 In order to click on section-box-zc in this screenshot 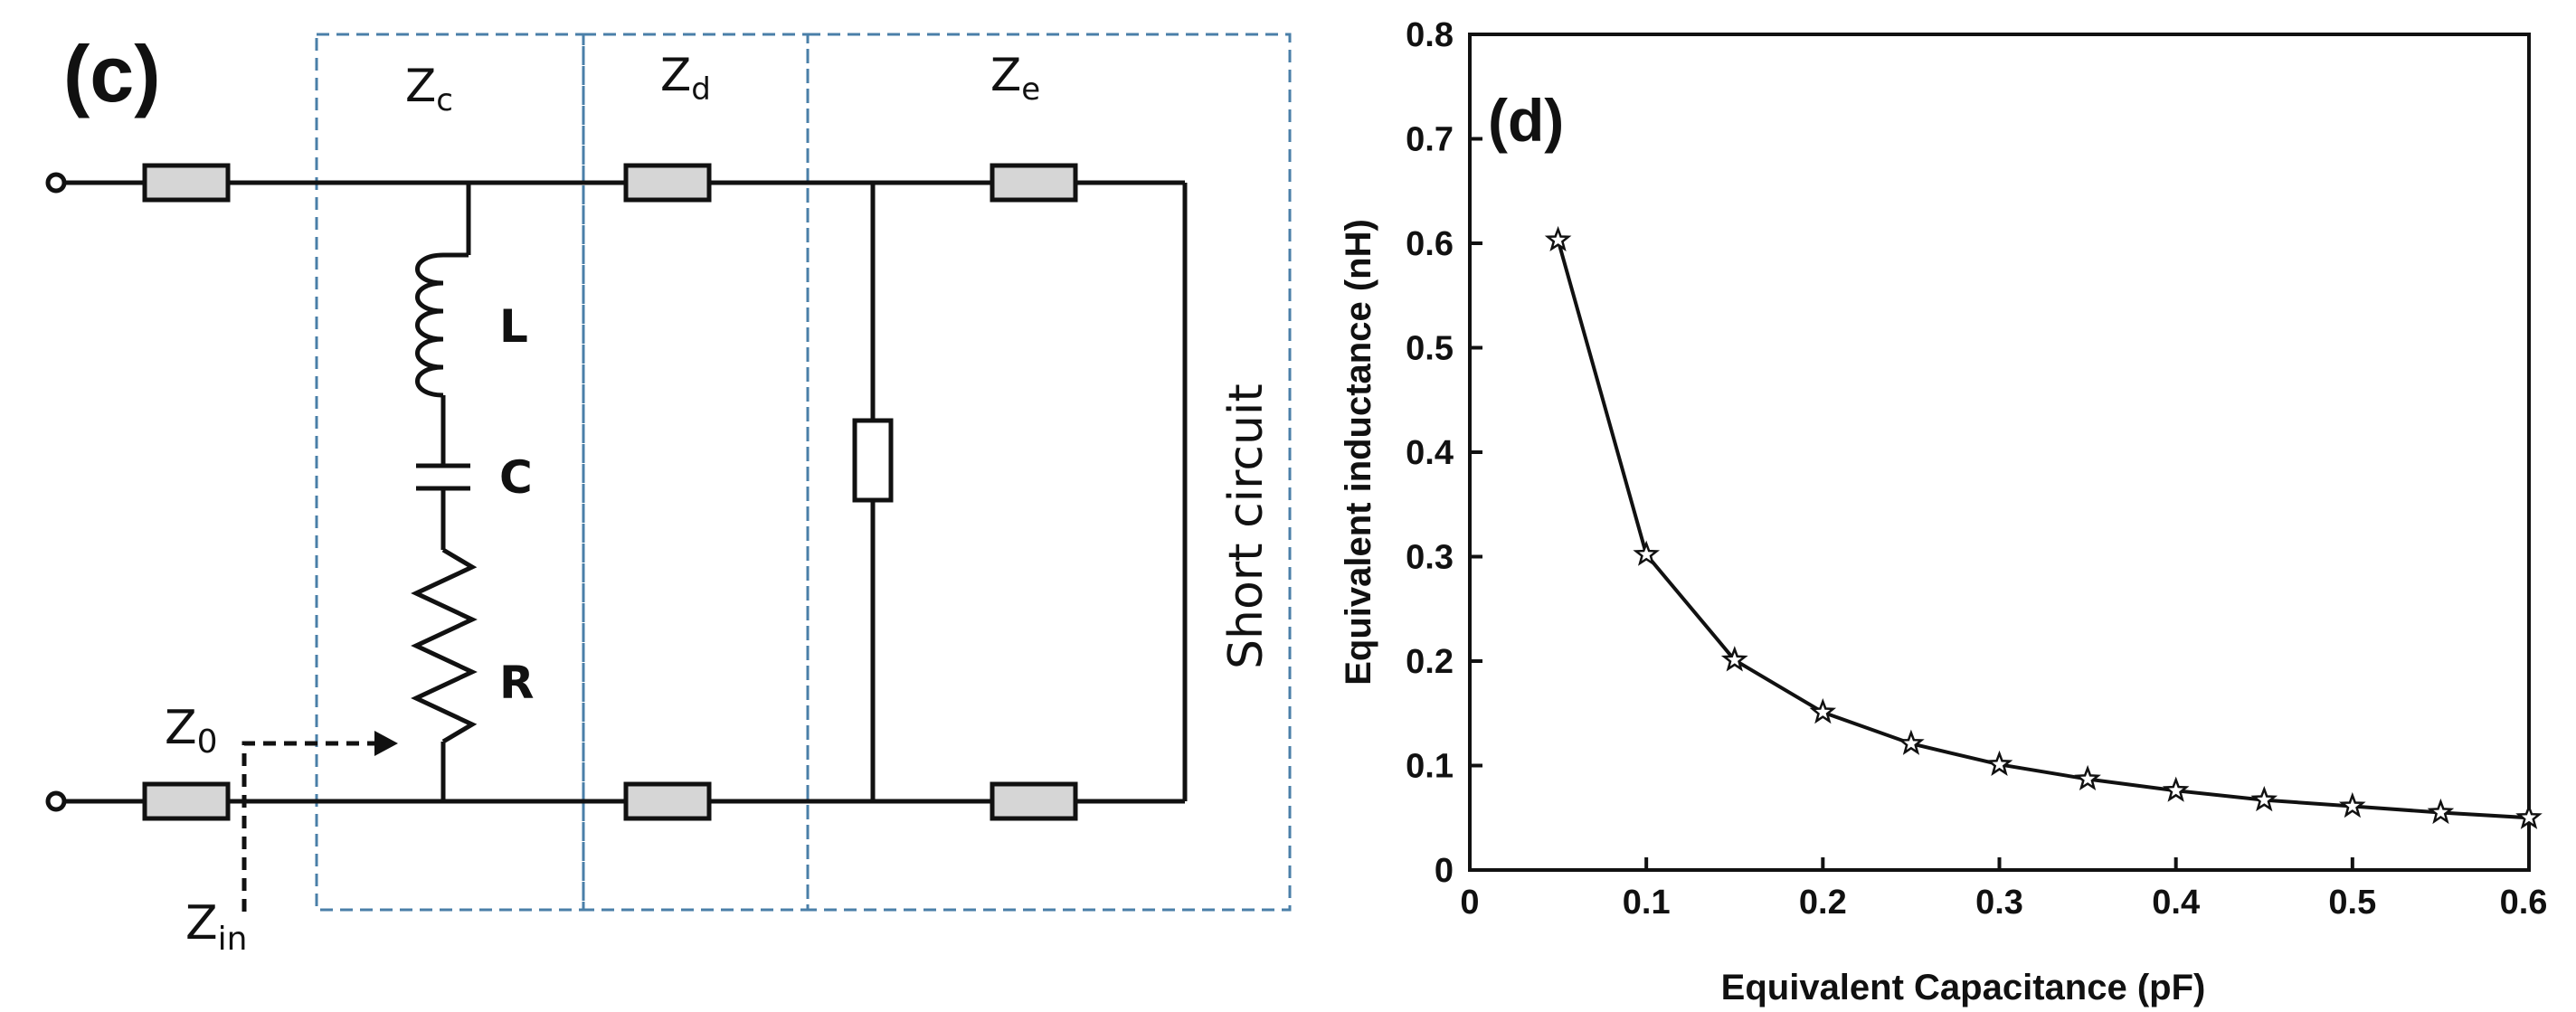, I will do `click(450, 472)`.